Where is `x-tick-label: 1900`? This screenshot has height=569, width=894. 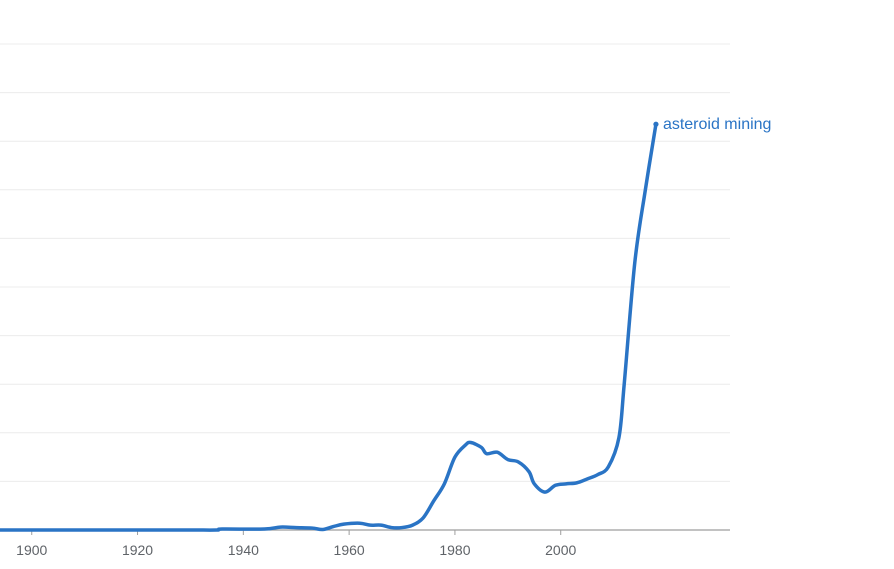 x-tick-label: 1900 is located at coordinates (31, 550).